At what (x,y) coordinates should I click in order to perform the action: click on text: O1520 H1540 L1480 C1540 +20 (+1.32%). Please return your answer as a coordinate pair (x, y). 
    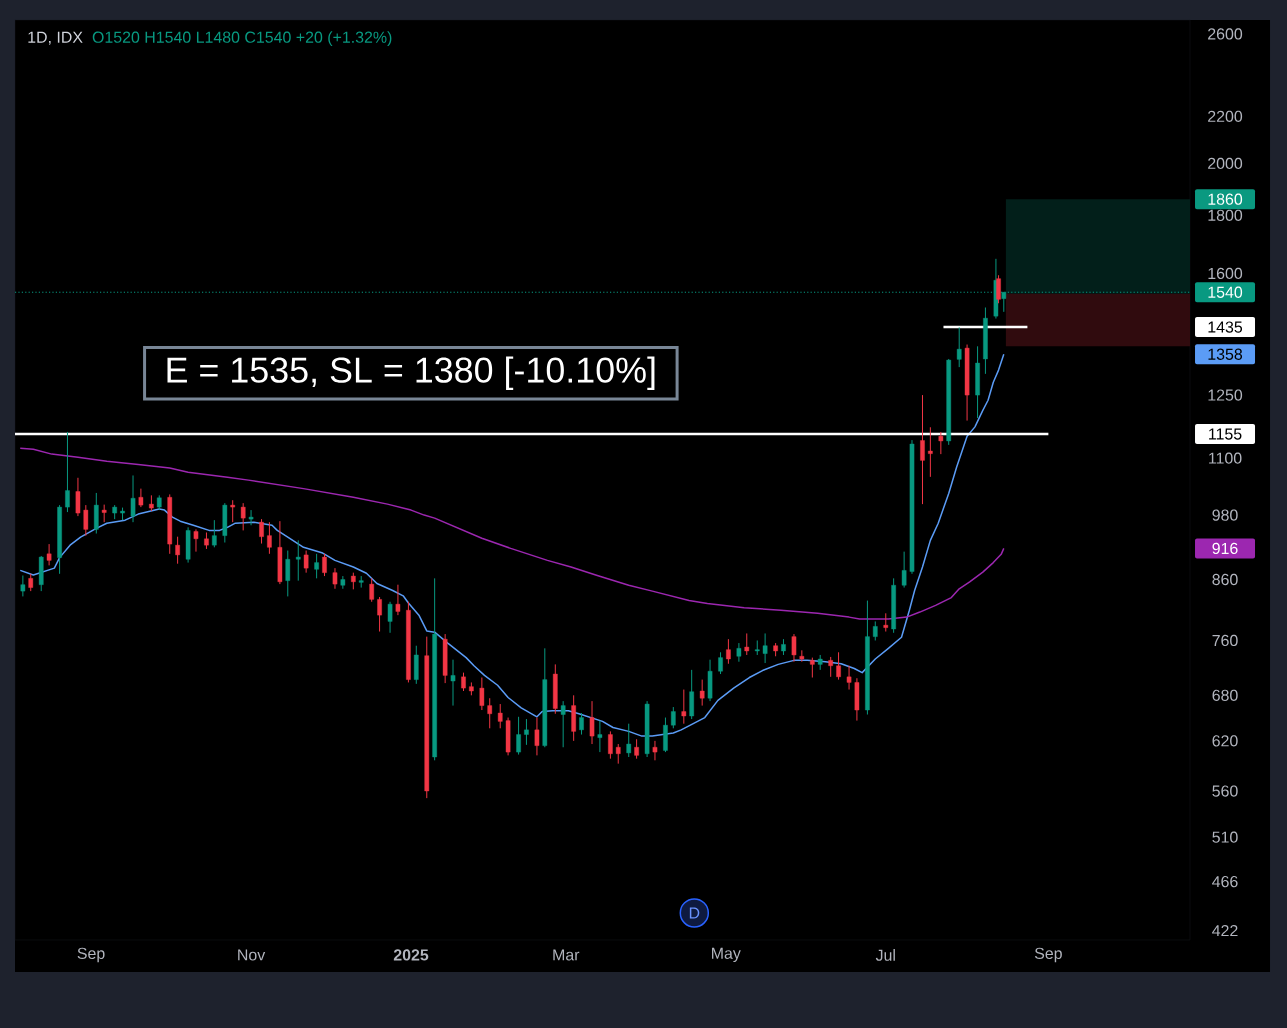
    Looking at the image, I should click on (242, 38).